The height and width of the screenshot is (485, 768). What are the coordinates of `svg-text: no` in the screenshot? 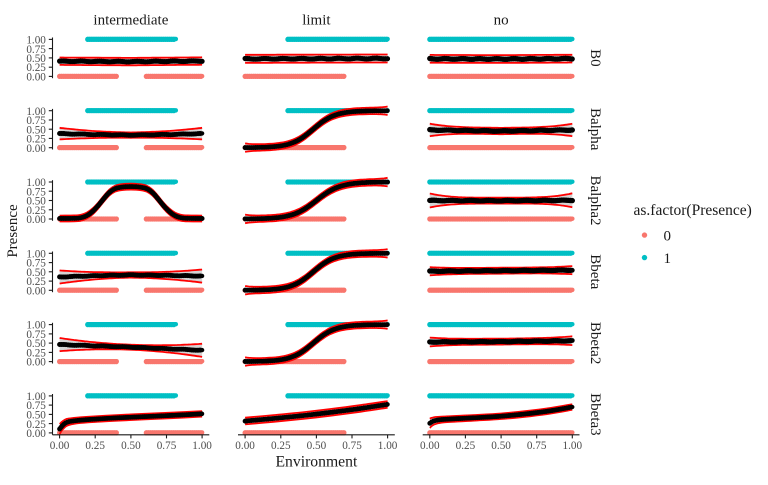 It's located at (501, 21).